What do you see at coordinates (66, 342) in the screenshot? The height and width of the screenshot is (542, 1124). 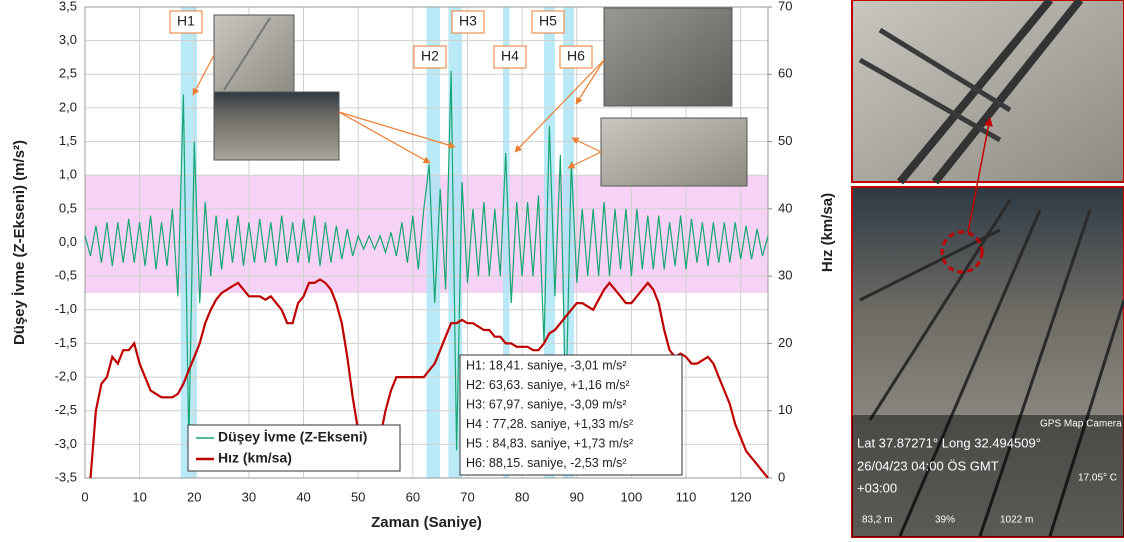 I see `y-tick-label: -1,5` at bounding box center [66, 342].